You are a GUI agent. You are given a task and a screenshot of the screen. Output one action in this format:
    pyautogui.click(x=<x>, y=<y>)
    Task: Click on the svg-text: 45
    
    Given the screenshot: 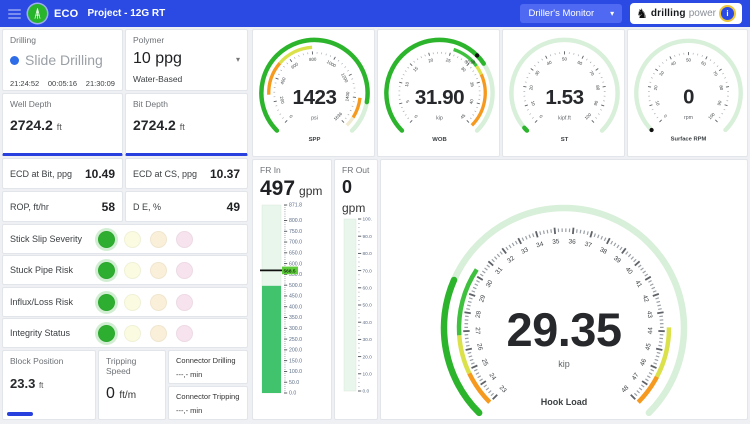 What is the action you would take?
    pyautogui.click(x=648, y=346)
    